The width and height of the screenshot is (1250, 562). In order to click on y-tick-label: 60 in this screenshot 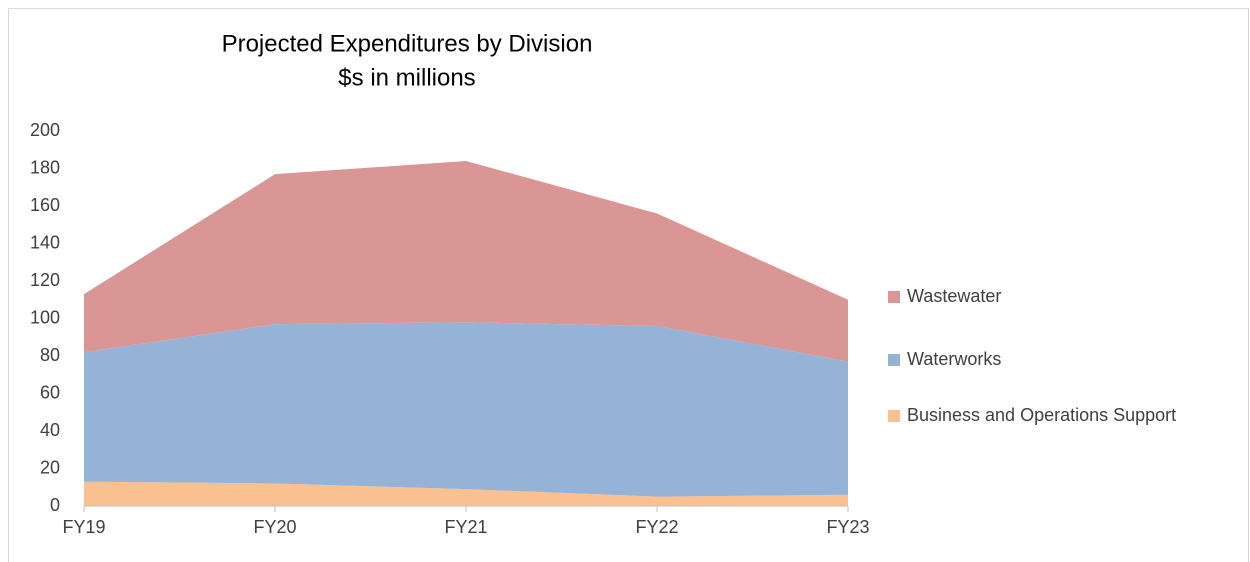, I will do `click(50, 392)`.